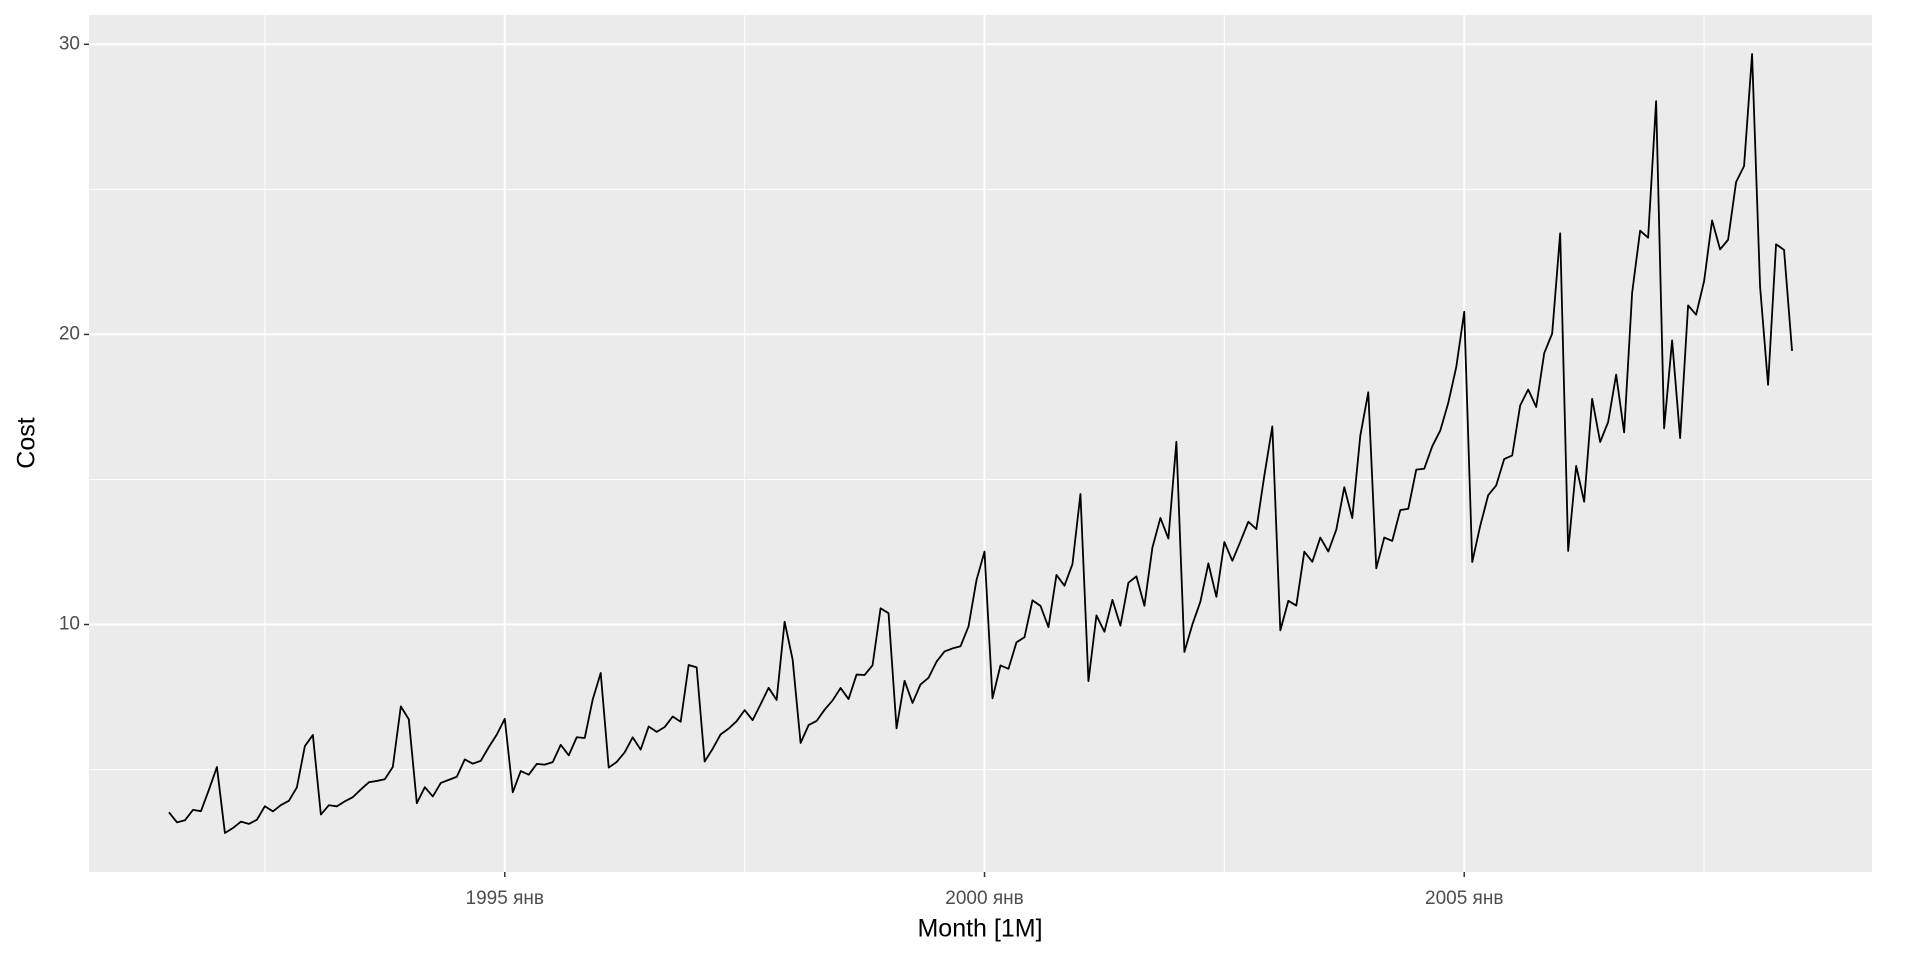 This screenshot has height=960, width=1920. What do you see at coordinates (505, 898) in the screenshot?
I see `x-tick-label: 1995 янв` at bounding box center [505, 898].